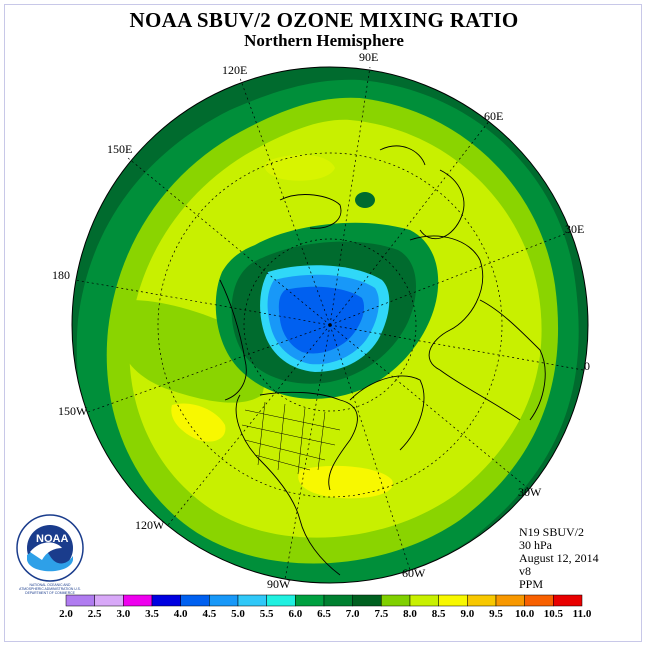 The image size is (648, 648). I want to click on lon-label-30w: 30W, so click(530, 492).